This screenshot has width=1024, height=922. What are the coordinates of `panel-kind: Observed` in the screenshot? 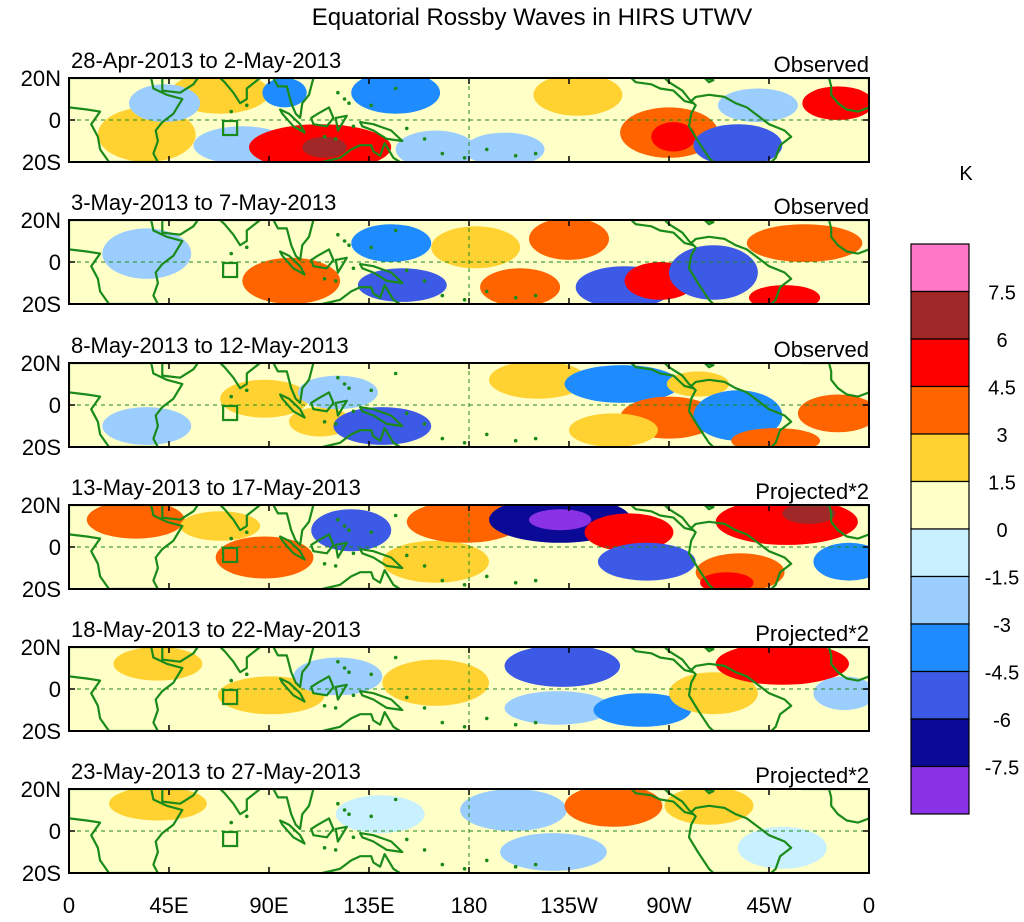 It's located at (821, 349).